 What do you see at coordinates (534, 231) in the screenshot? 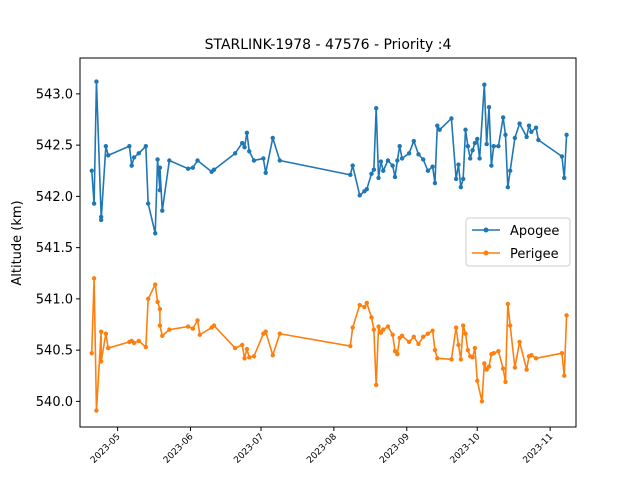
I see `legend-label-apogee: Apogee` at bounding box center [534, 231].